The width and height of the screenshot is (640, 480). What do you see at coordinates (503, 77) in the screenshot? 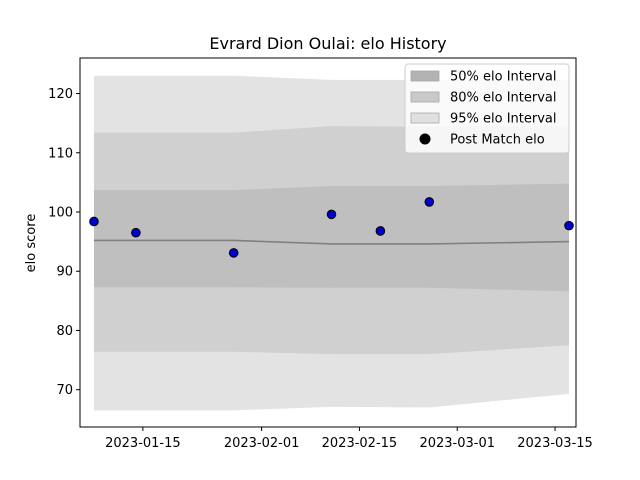
I see `legend-label: 50% elo Interval` at bounding box center [503, 77].